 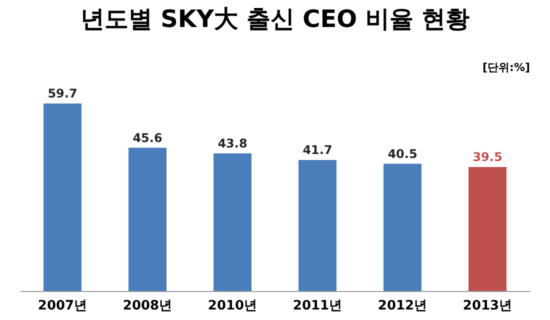 What do you see at coordinates (147, 306) in the screenshot?
I see `x-tick-label: 2008년` at bounding box center [147, 306].